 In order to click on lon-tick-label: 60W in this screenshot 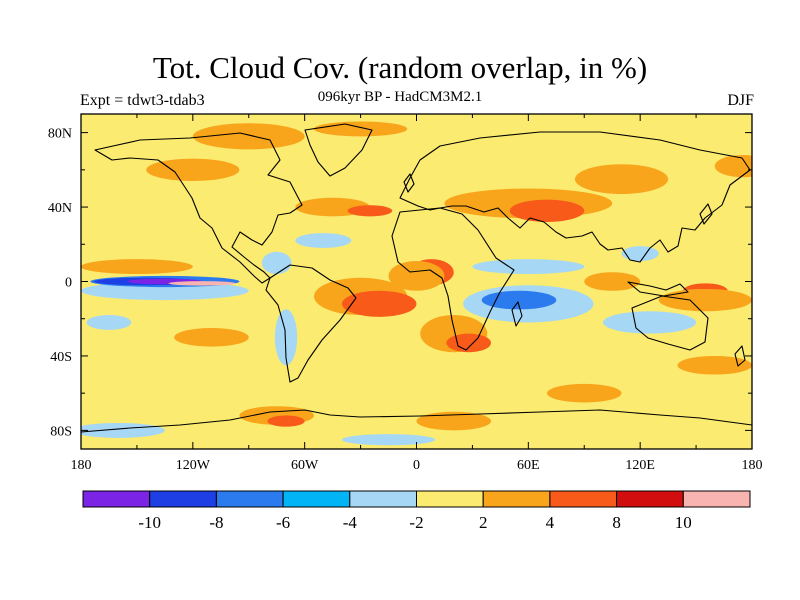, I will do `click(305, 465)`.